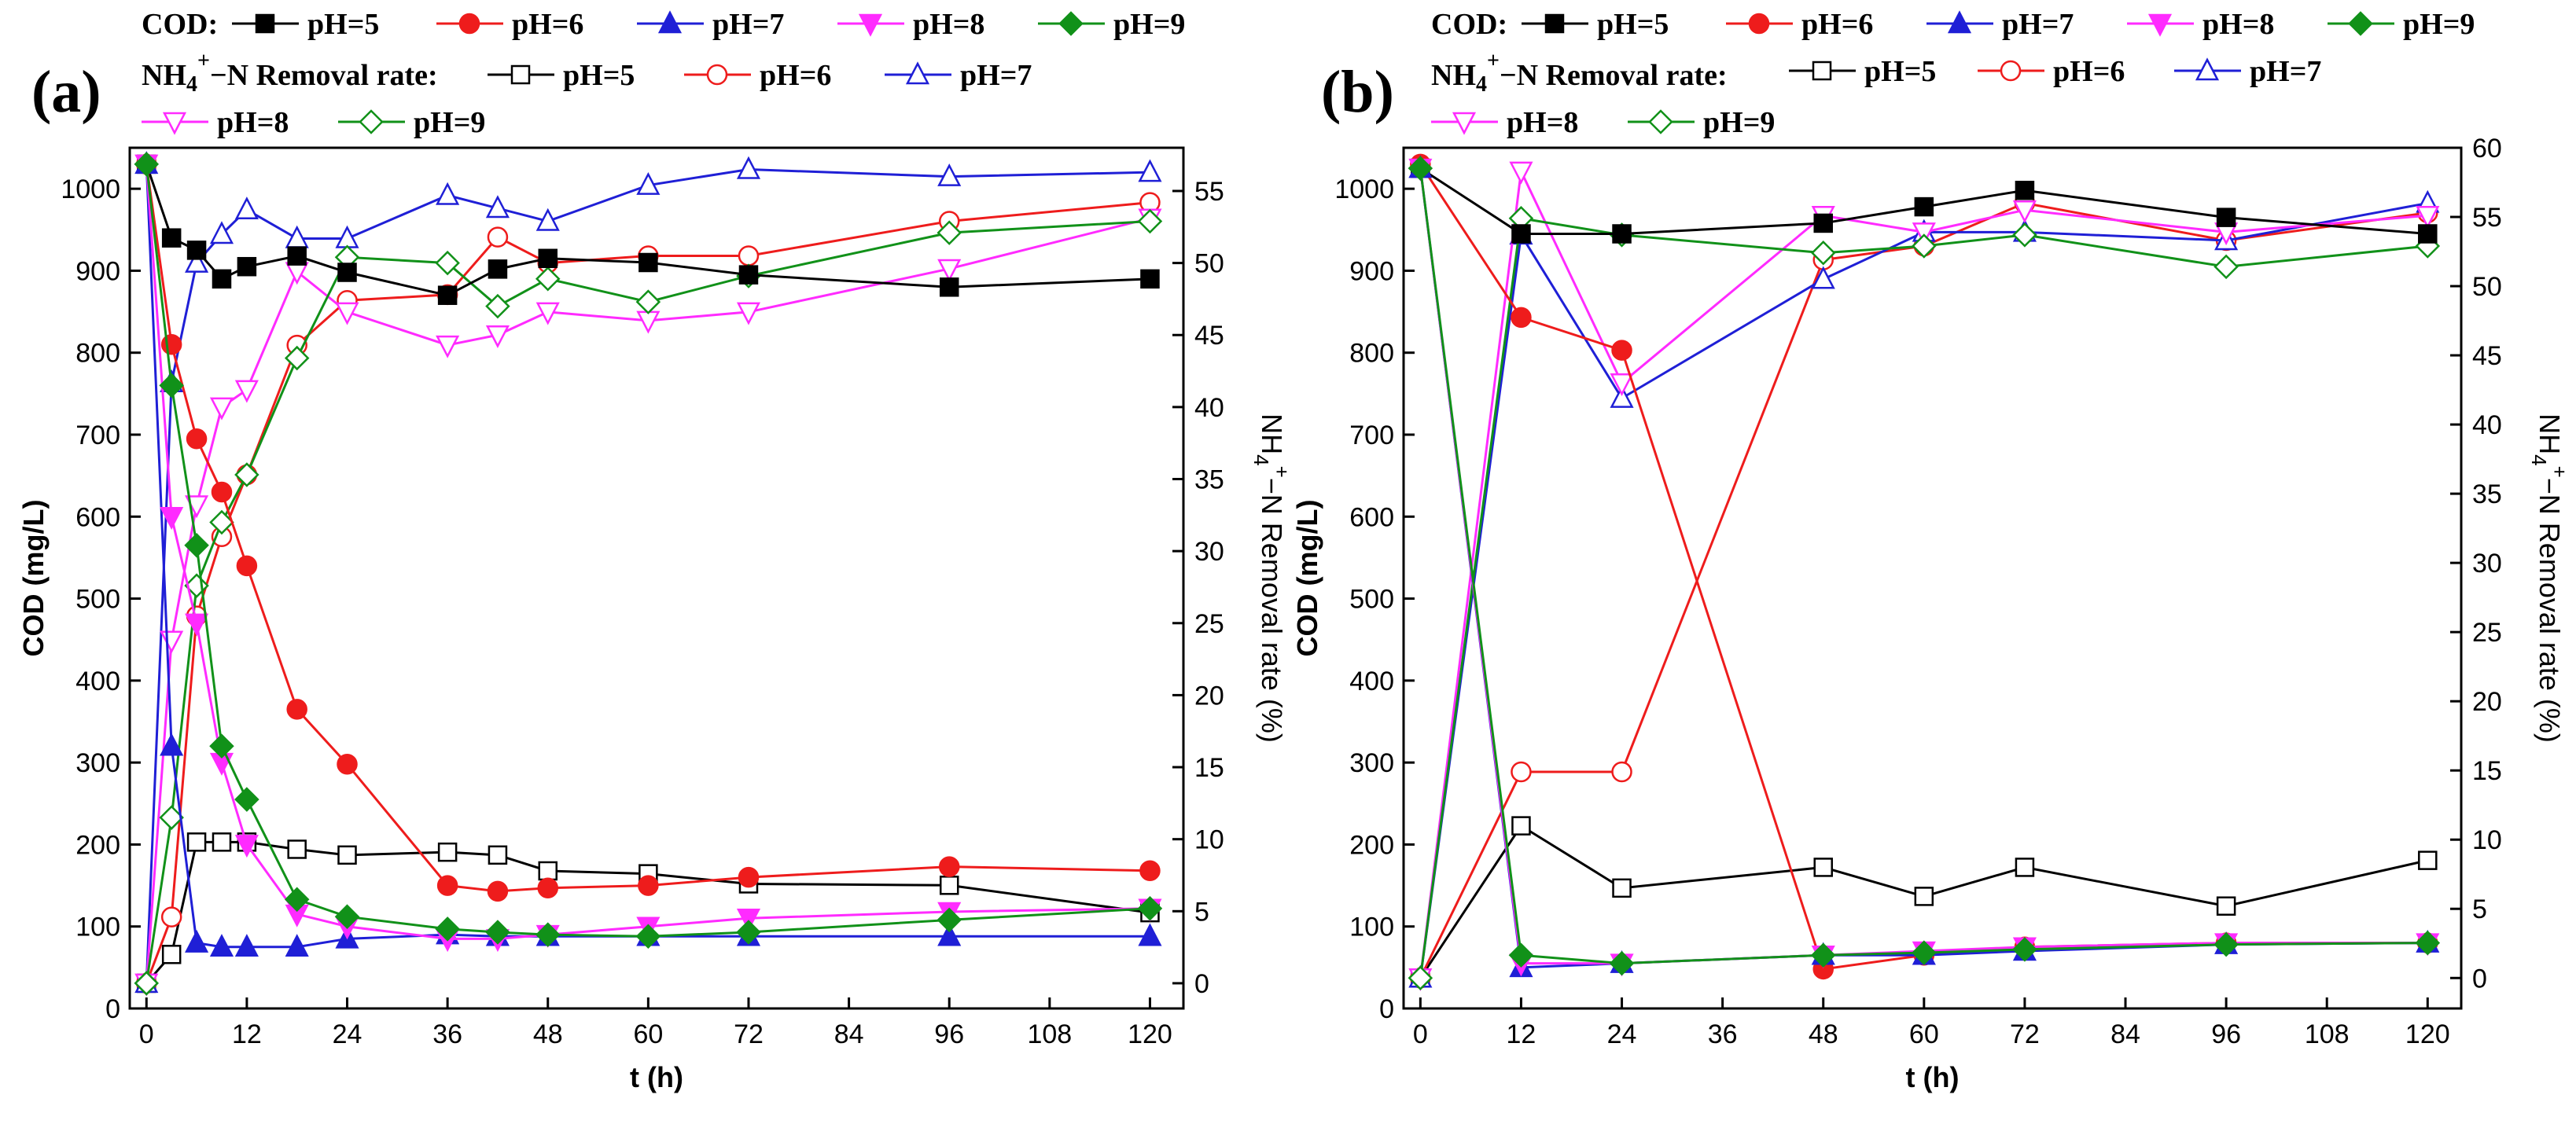 This screenshot has width=2576, height=1124. What do you see at coordinates (949, 24) in the screenshot?
I see `cod-legend-label-8: pH=8` at bounding box center [949, 24].